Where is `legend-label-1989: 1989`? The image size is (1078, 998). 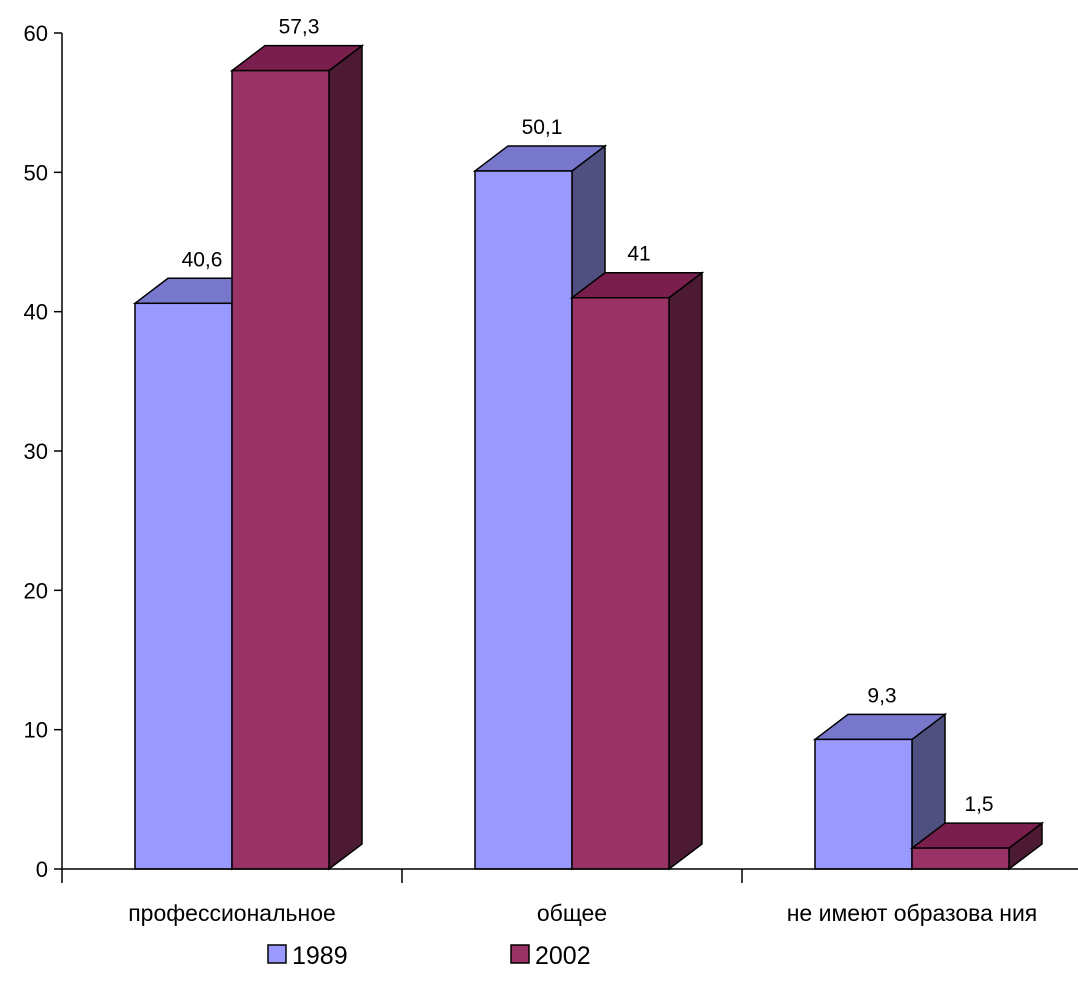
legend-label-1989: 1989 is located at coordinates (320, 956).